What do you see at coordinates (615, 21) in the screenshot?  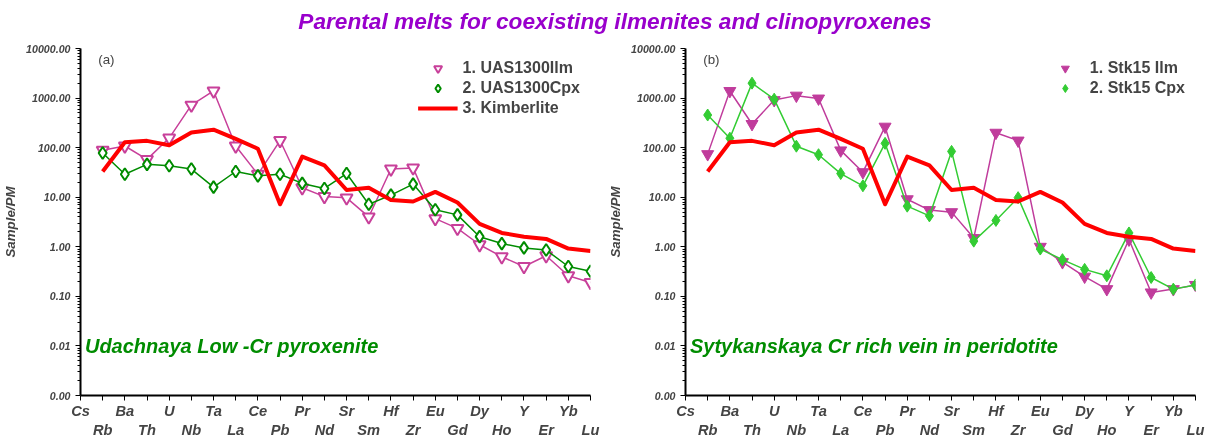 I see `chart-title: Parental melts for coexisting ilmenites and clinopyroxenes` at bounding box center [615, 21].